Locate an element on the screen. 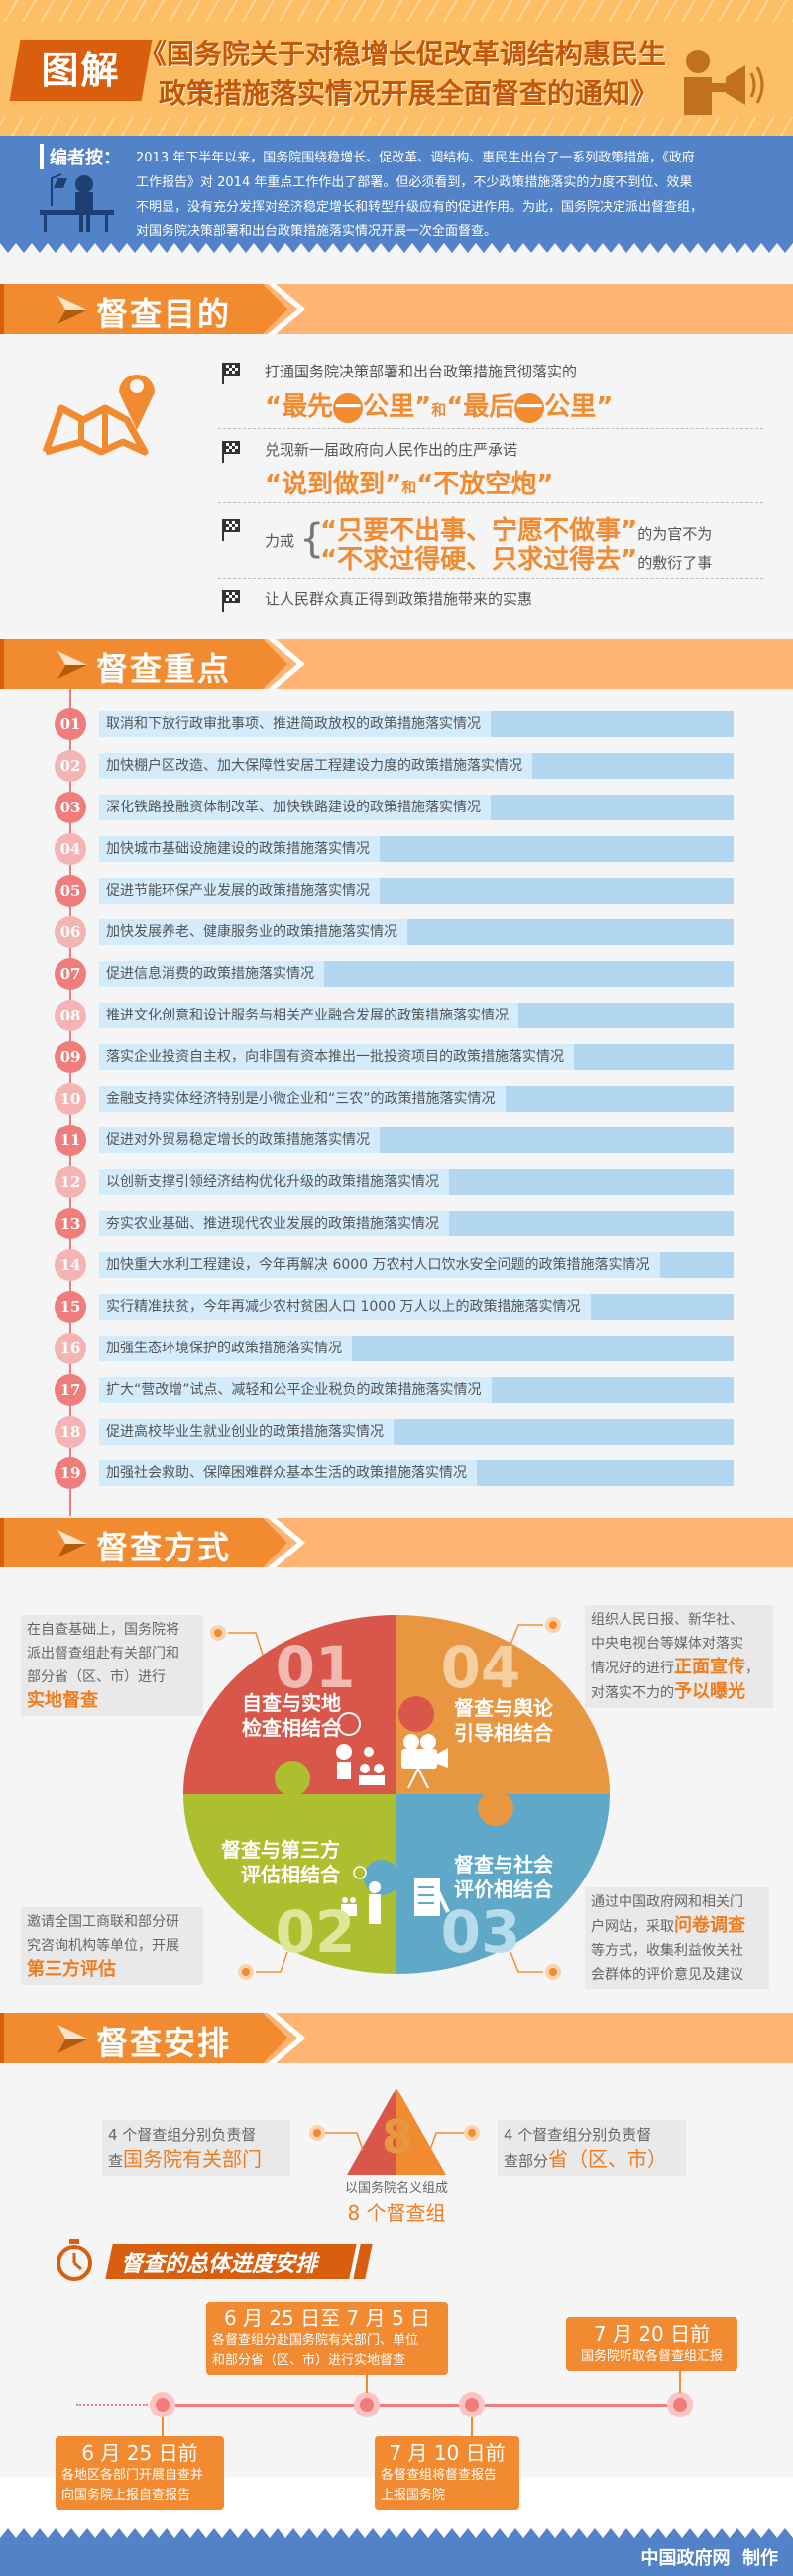 The width and height of the screenshot is (793, 2576). item-number-badge: 19 is located at coordinates (70, 1473).